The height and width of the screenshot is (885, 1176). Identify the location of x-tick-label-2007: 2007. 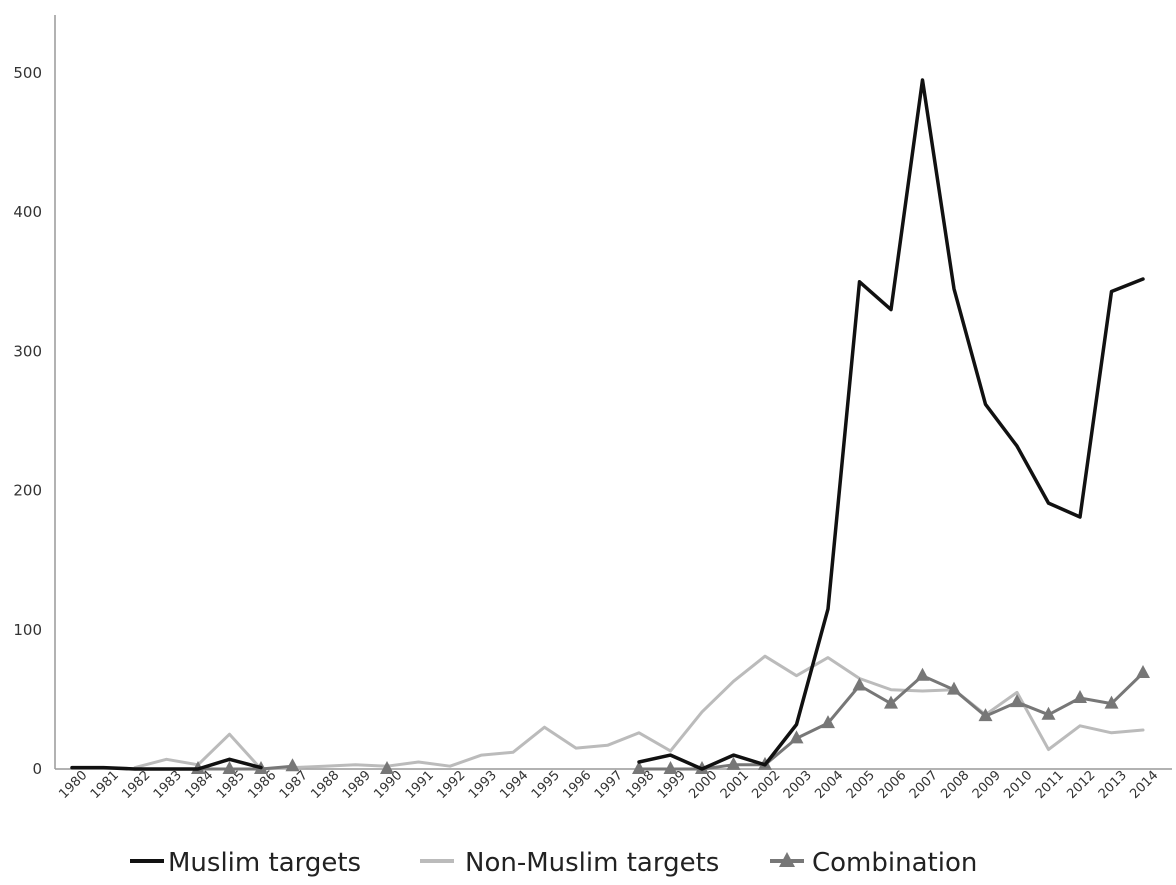
(924, 785).